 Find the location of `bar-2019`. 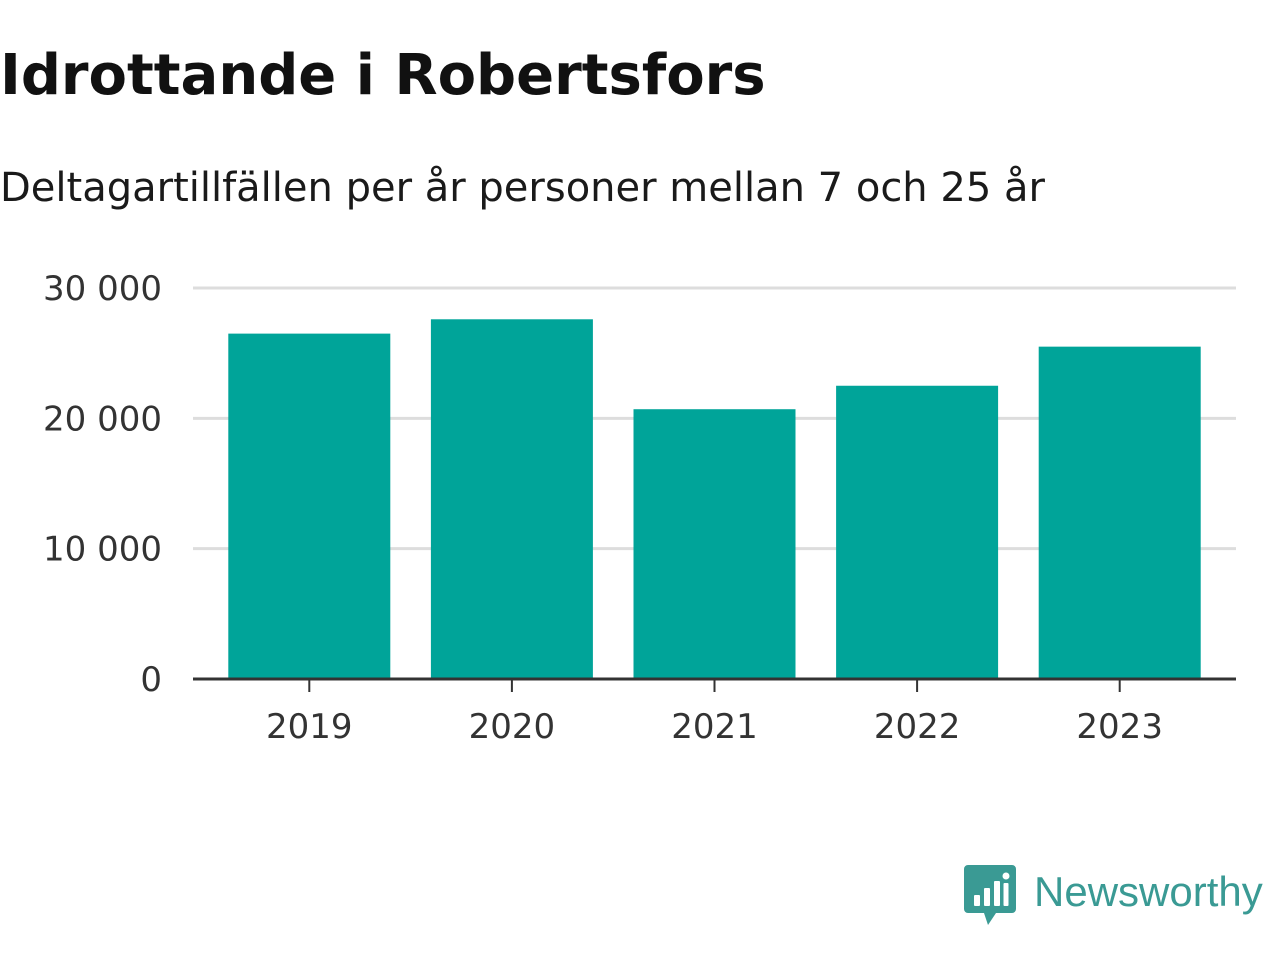

bar-2019 is located at coordinates (309, 506).